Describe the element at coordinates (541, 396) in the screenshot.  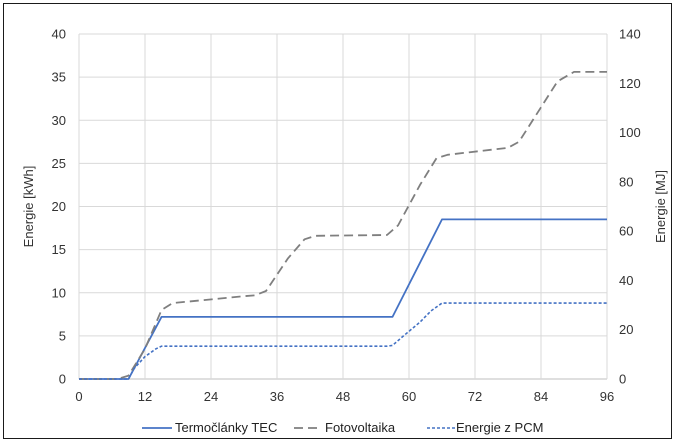
I see `x-tick-label: 84` at that location.